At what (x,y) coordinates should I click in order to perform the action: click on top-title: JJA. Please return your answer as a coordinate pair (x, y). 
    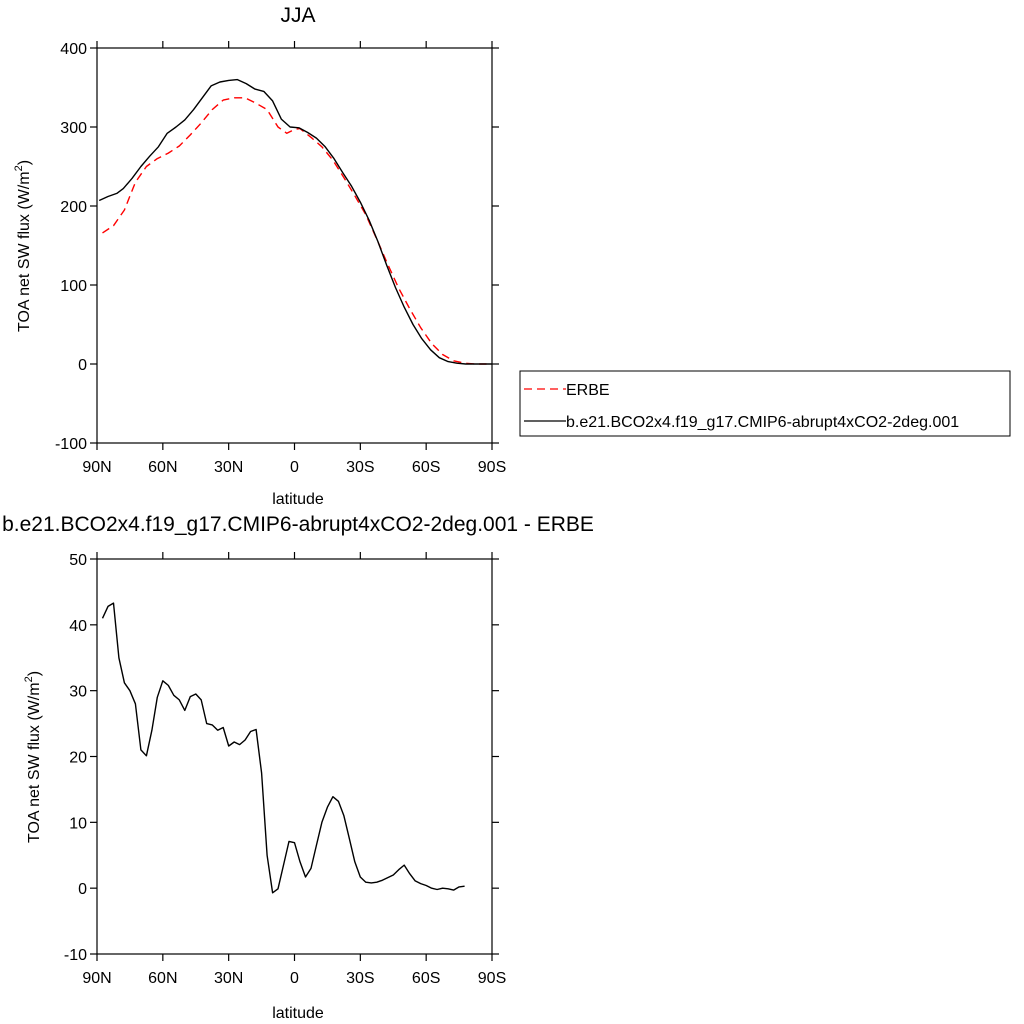
    Looking at the image, I should click on (297, 15).